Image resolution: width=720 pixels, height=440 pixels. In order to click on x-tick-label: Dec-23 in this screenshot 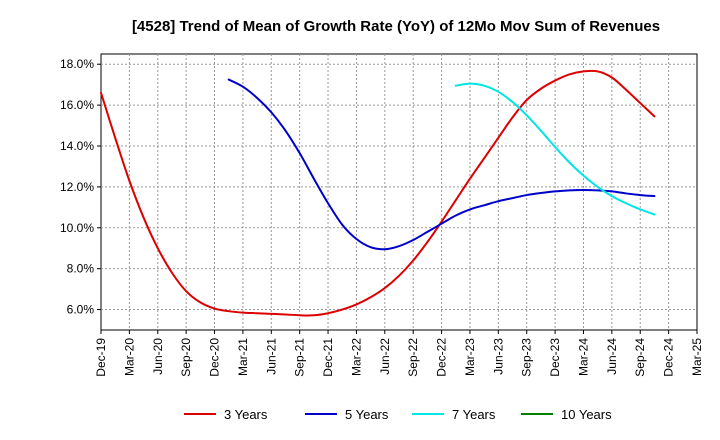, I will do `click(555, 357)`.